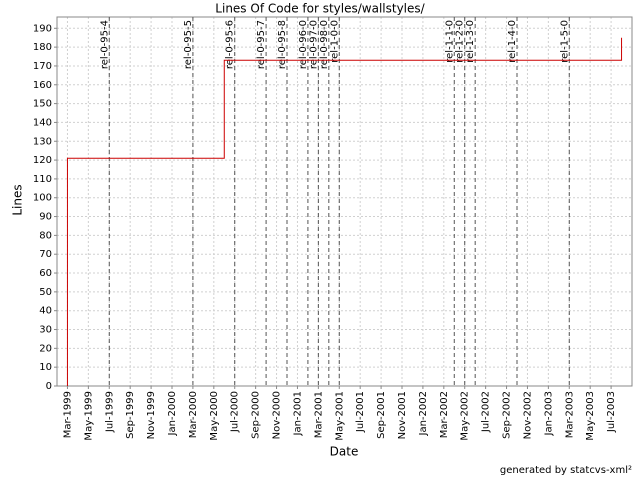 The image size is (640, 480). What do you see at coordinates (256, 415) in the screenshot?
I see `x-tick-label: Sep-2000` at bounding box center [256, 415].